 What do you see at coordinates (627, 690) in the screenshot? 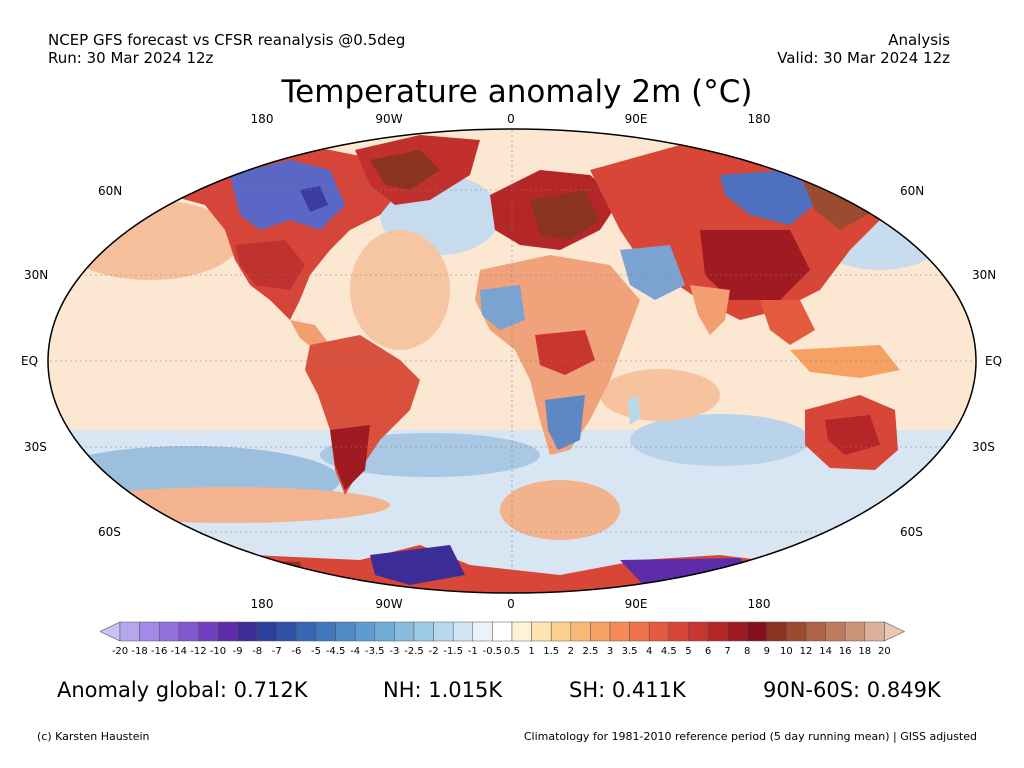
I see `stat-sh: SH: 0.411K` at bounding box center [627, 690].